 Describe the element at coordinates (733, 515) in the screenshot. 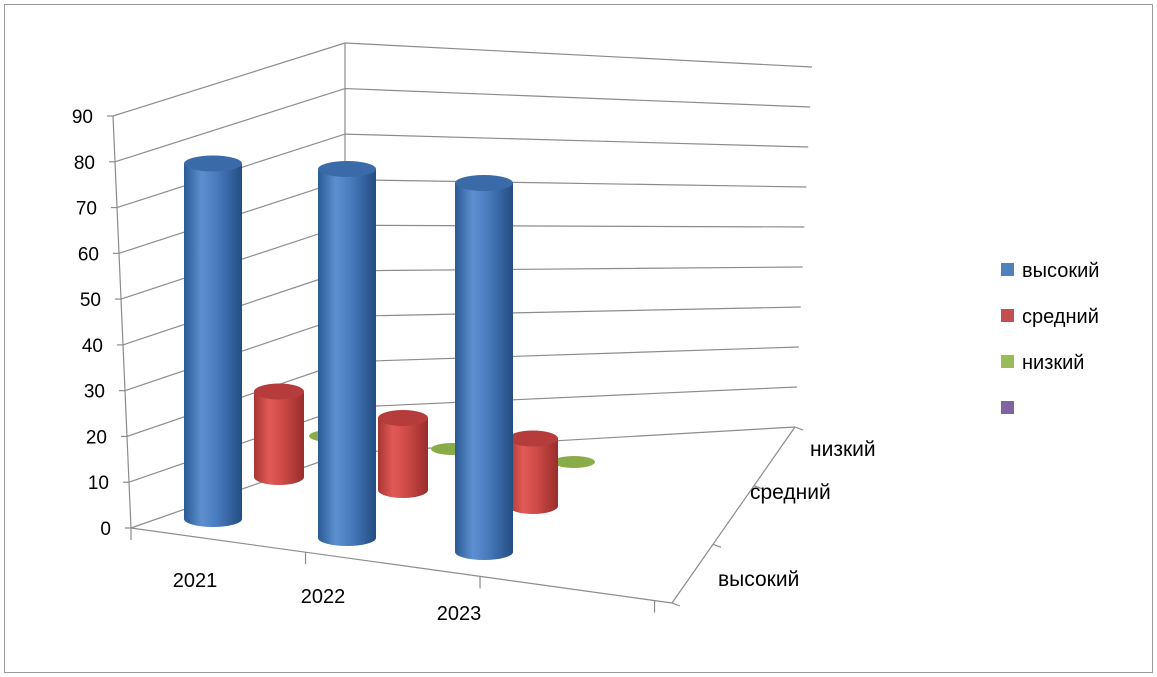

I see `depth-axis-line` at that location.